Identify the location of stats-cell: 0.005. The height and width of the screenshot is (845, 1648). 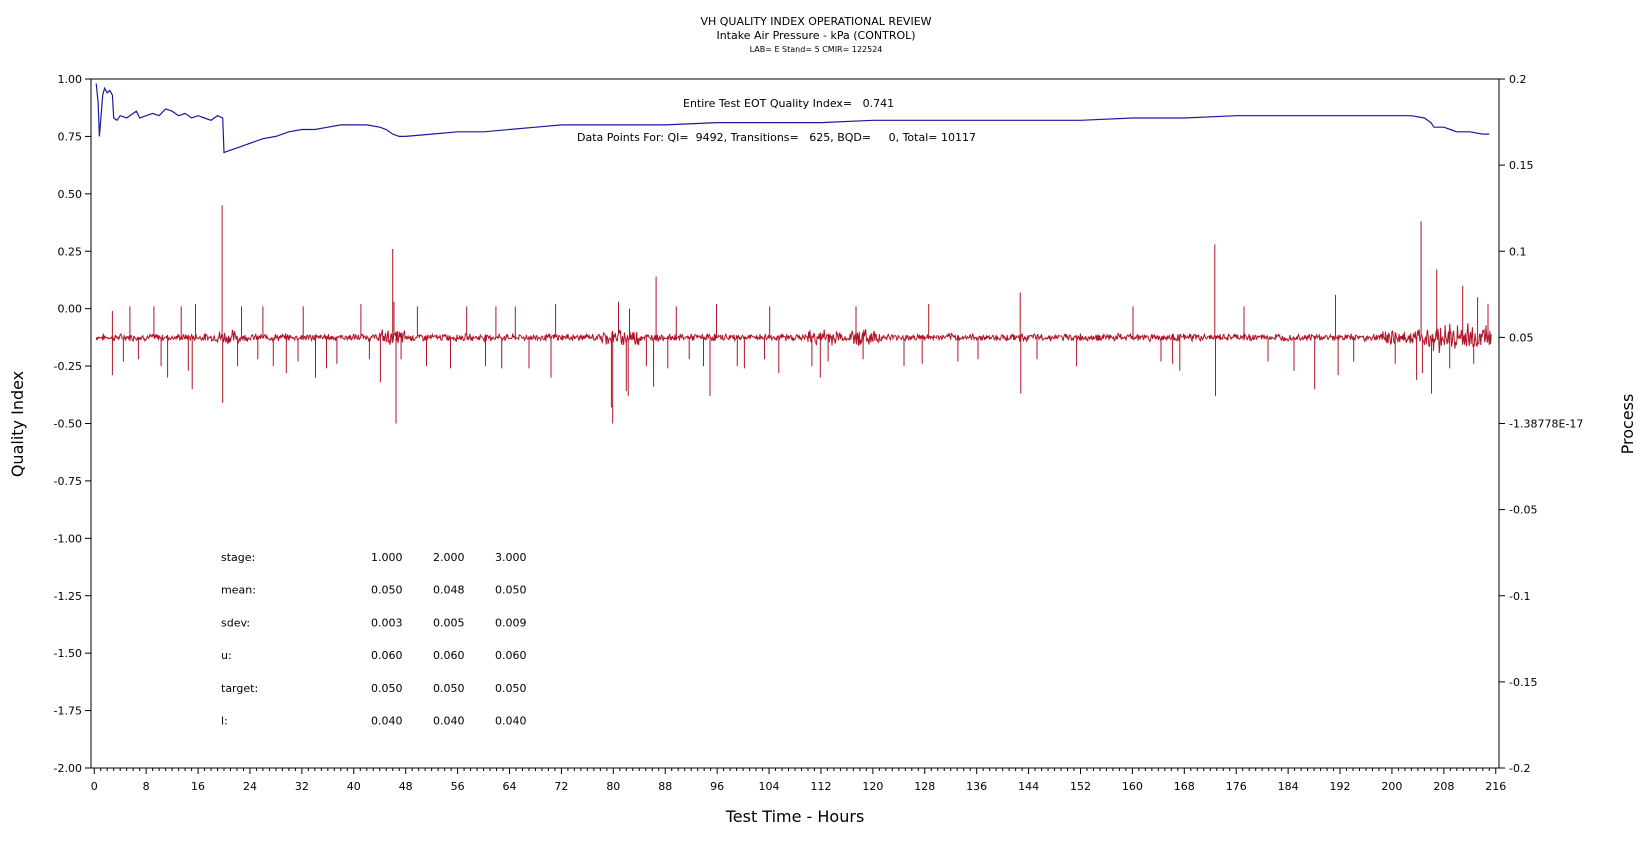
(449, 622).